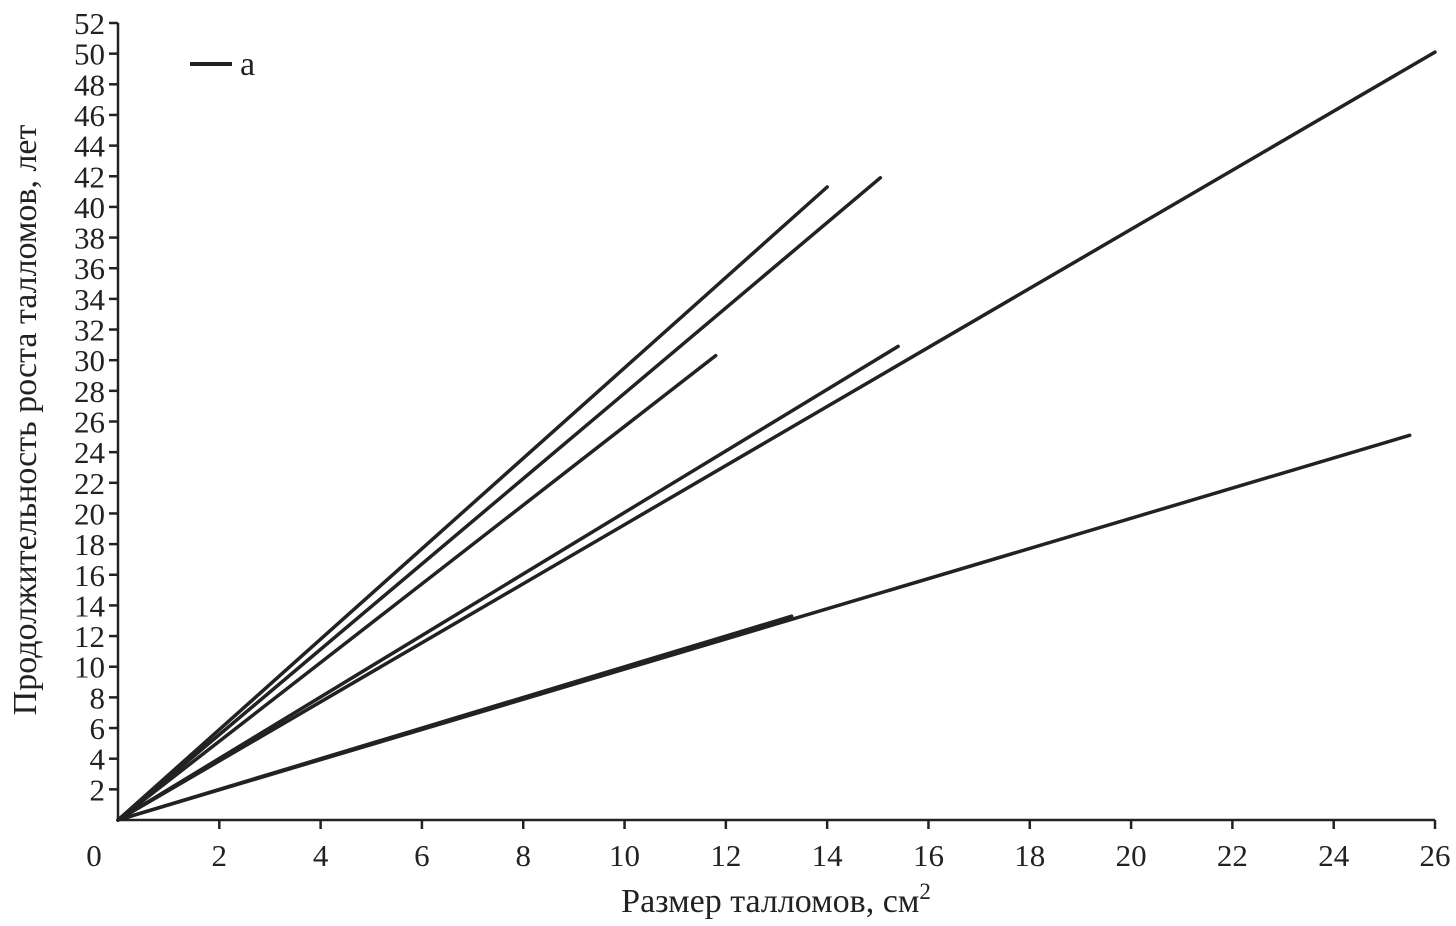 The image size is (1456, 926). What do you see at coordinates (89, 84) in the screenshot?
I see `y-tick-label: 48` at bounding box center [89, 84].